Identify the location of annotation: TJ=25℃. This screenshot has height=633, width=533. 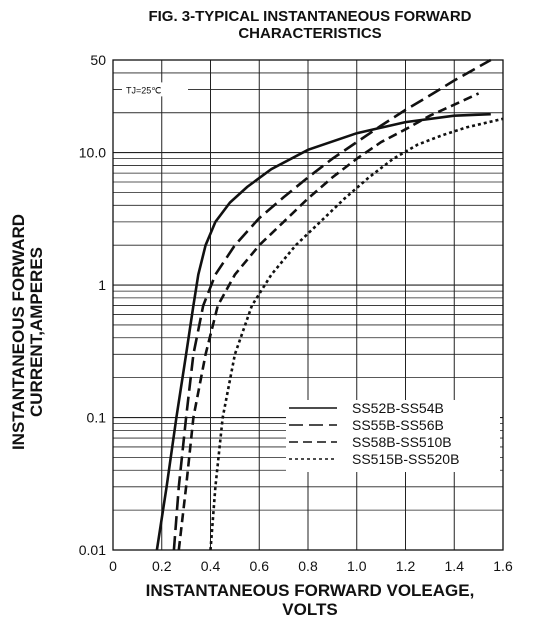
(155, 89).